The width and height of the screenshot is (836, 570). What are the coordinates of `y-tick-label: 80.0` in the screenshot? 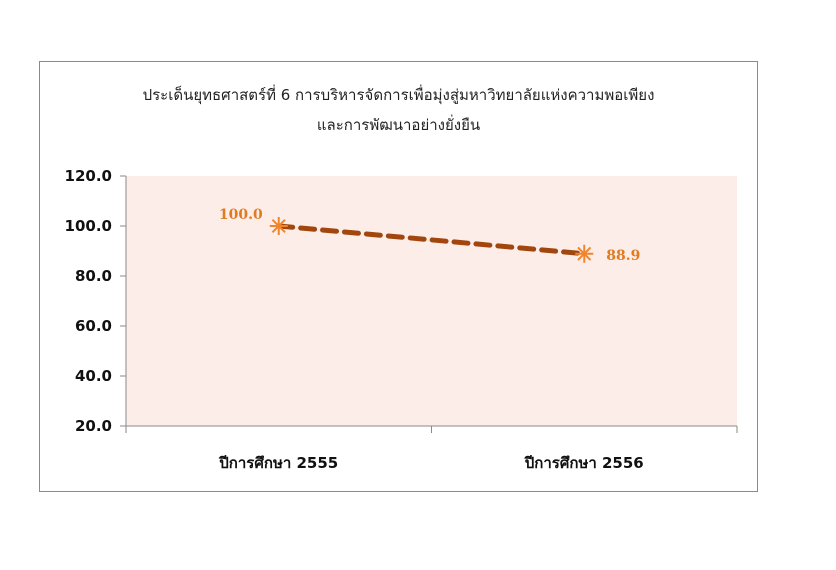 It's located at (93, 276).